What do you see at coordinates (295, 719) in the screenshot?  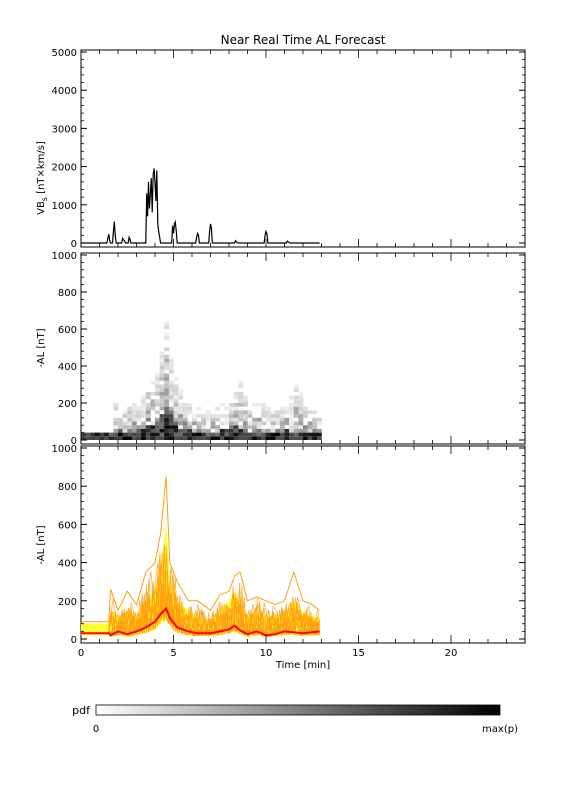 I see `pdf-colorbar: pdf 0 max(p)` at bounding box center [295, 719].